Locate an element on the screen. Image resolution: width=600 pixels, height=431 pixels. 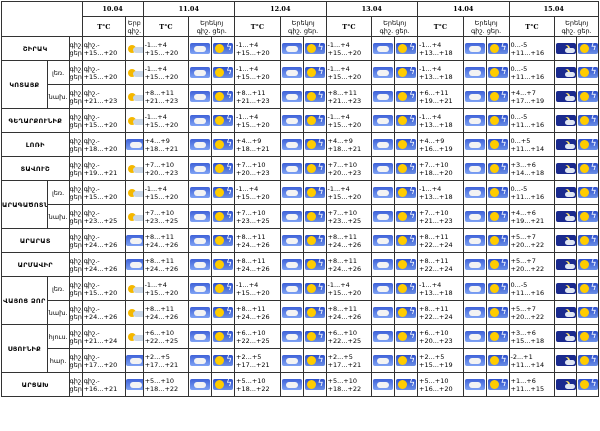
temp-value: -1...+4 +13...+18 is located at coordinates (440, 192).